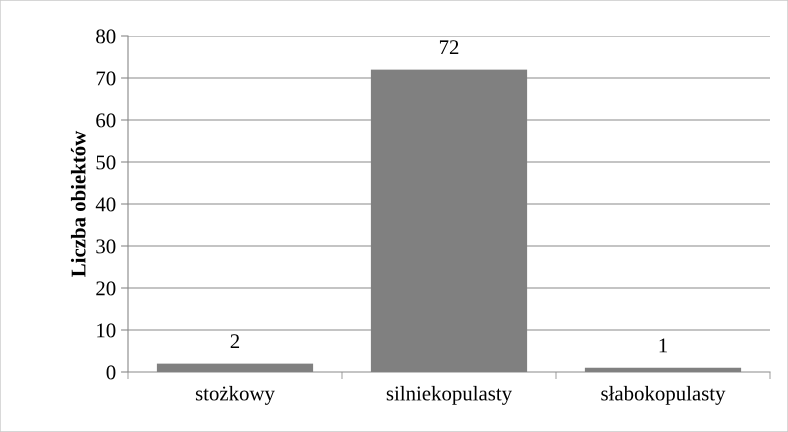  What do you see at coordinates (235, 341) in the screenshot?
I see `data-label: 2` at bounding box center [235, 341].